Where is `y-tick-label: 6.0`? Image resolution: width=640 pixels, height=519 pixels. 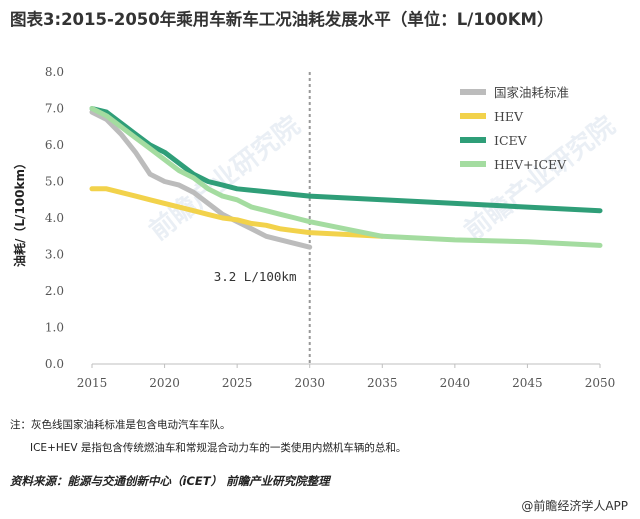 y-tick-label: 6.0 is located at coordinates (54, 145).